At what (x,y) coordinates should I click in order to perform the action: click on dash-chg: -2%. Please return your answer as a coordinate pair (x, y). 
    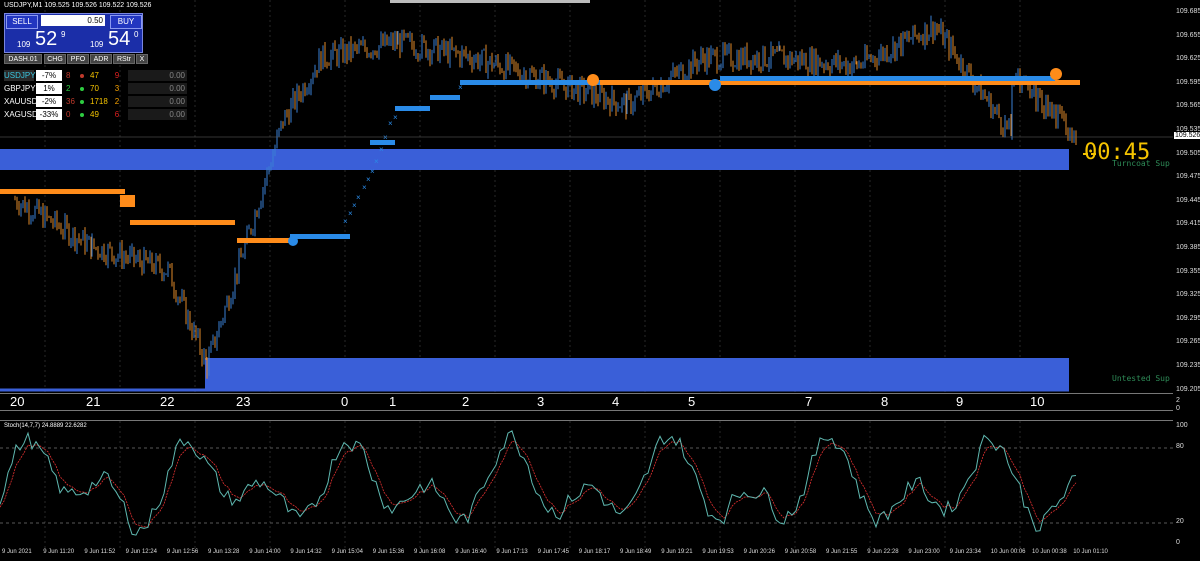
    Looking at the image, I should click on (49, 101).